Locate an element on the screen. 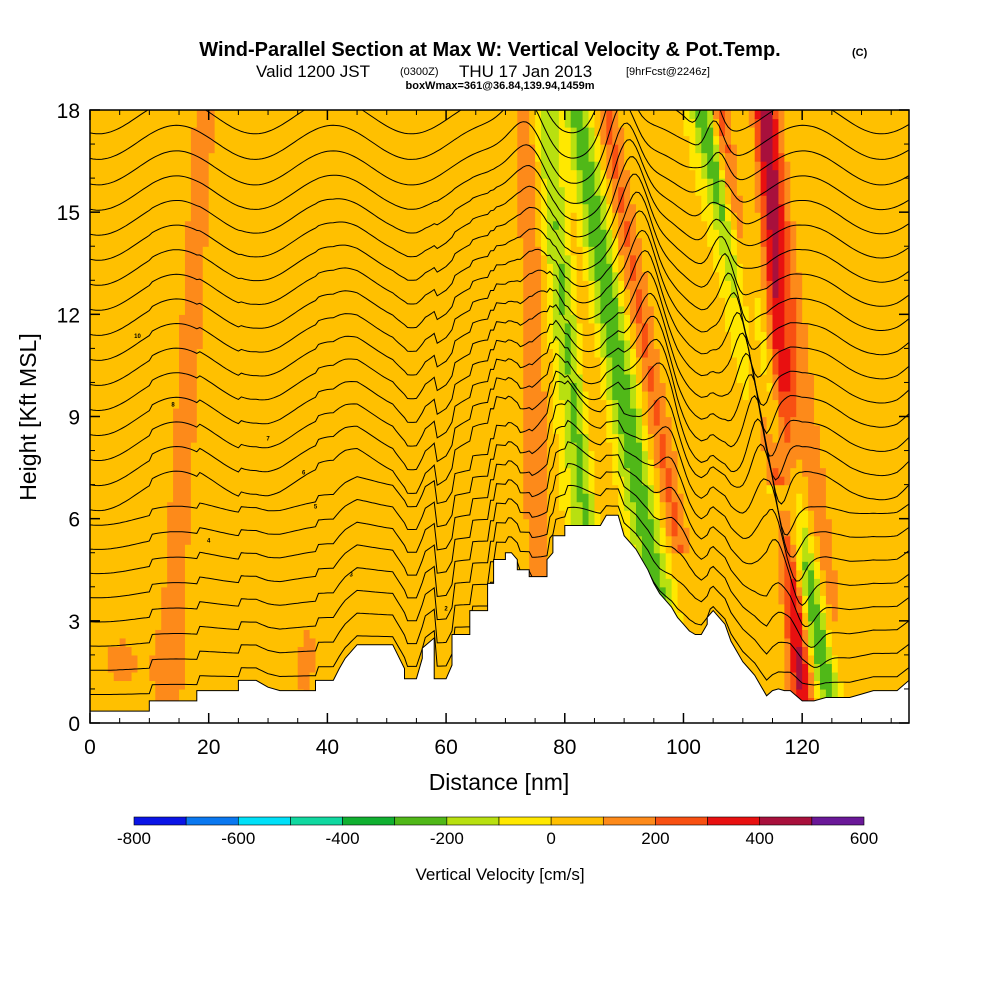 The image size is (1000, 1000). subtitle-forecast: [9hrFcst@2246z] is located at coordinates (668, 72).